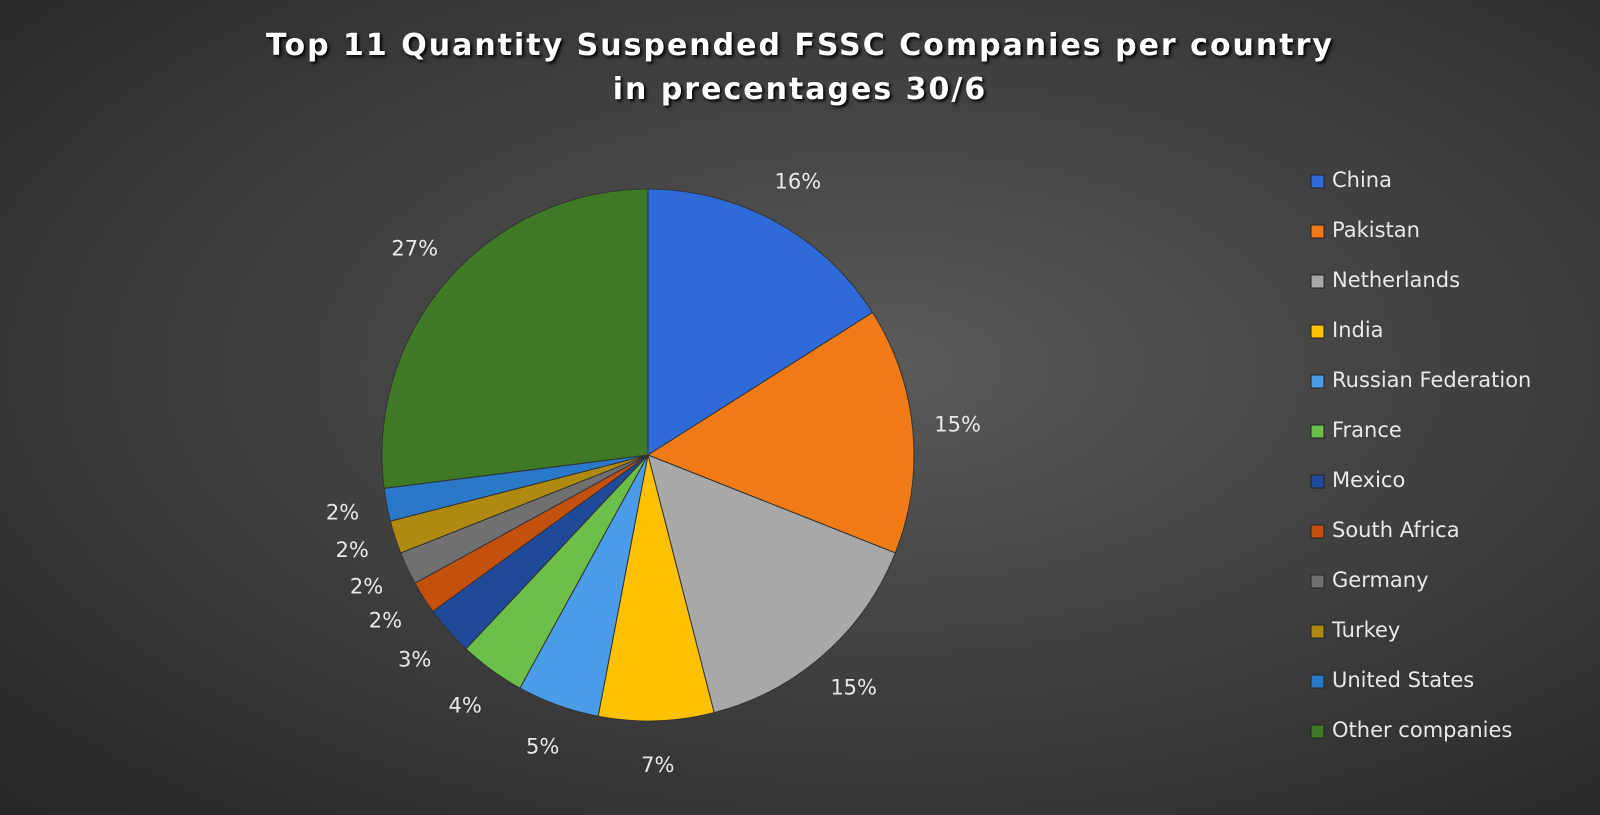 This screenshot has width=1600, height=815. What do you see at coordinates (1380, 580) in the screenshot?
I see `legend-label: Germany` at bounding box center [1380, 580].